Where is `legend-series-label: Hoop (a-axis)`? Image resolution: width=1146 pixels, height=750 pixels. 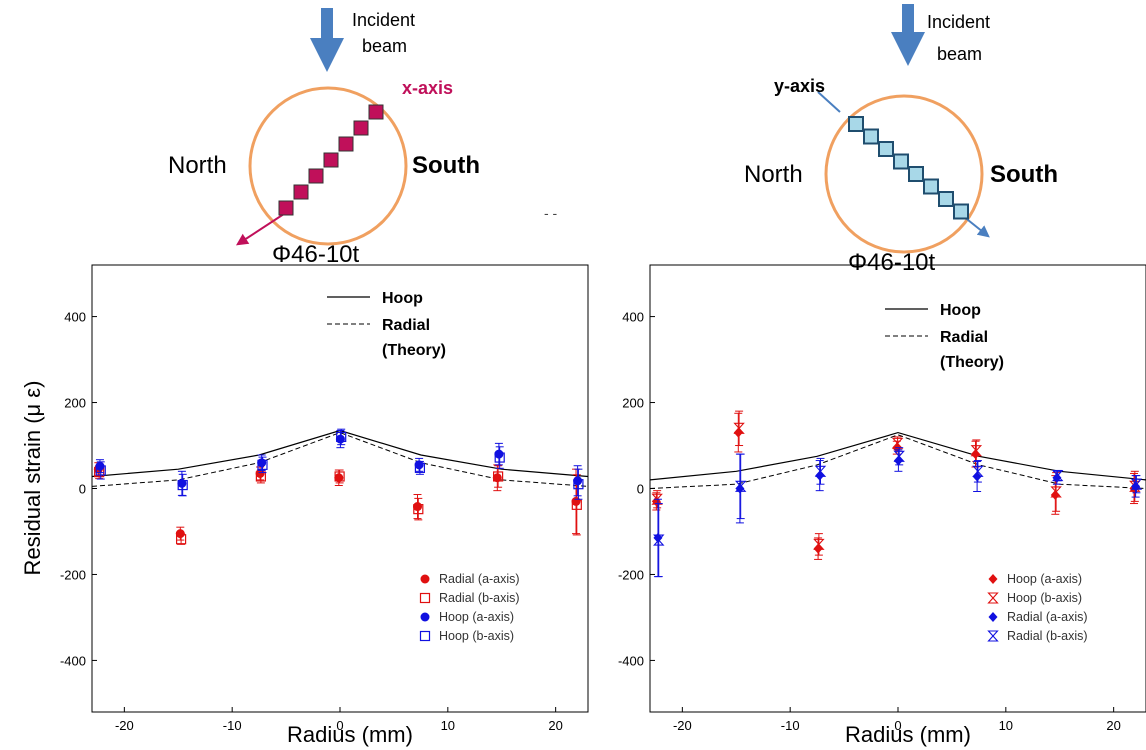 legend-series-label: Hoop (a-axis) is located at coordinates (476, 617).